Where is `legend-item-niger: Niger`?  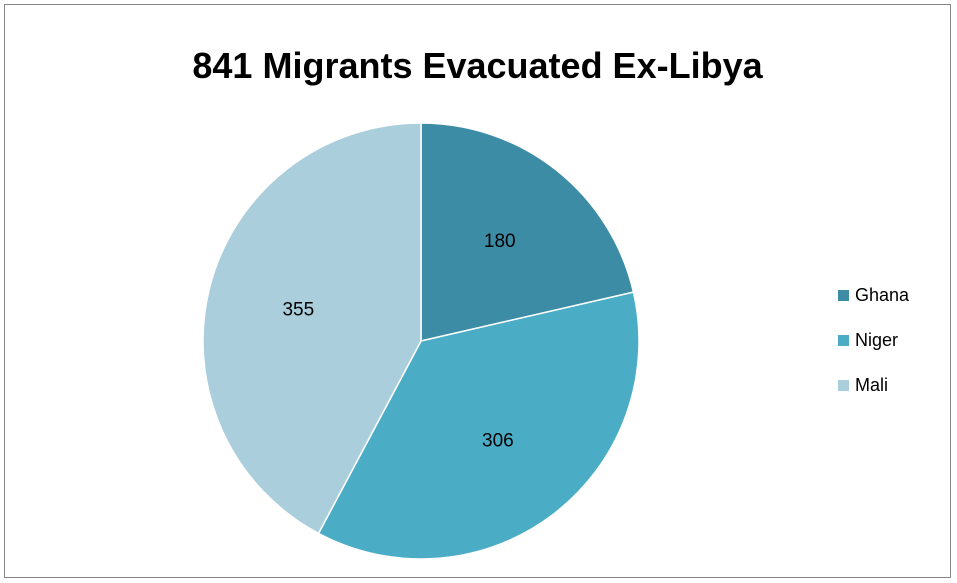 legend-item-niger: Niger is located at coordinates (873, 340).